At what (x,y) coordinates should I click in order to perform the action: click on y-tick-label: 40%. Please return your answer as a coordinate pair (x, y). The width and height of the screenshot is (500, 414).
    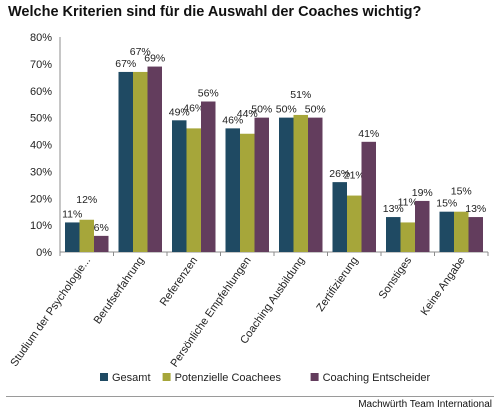
    Looking at the image, I should click on (41, 146).